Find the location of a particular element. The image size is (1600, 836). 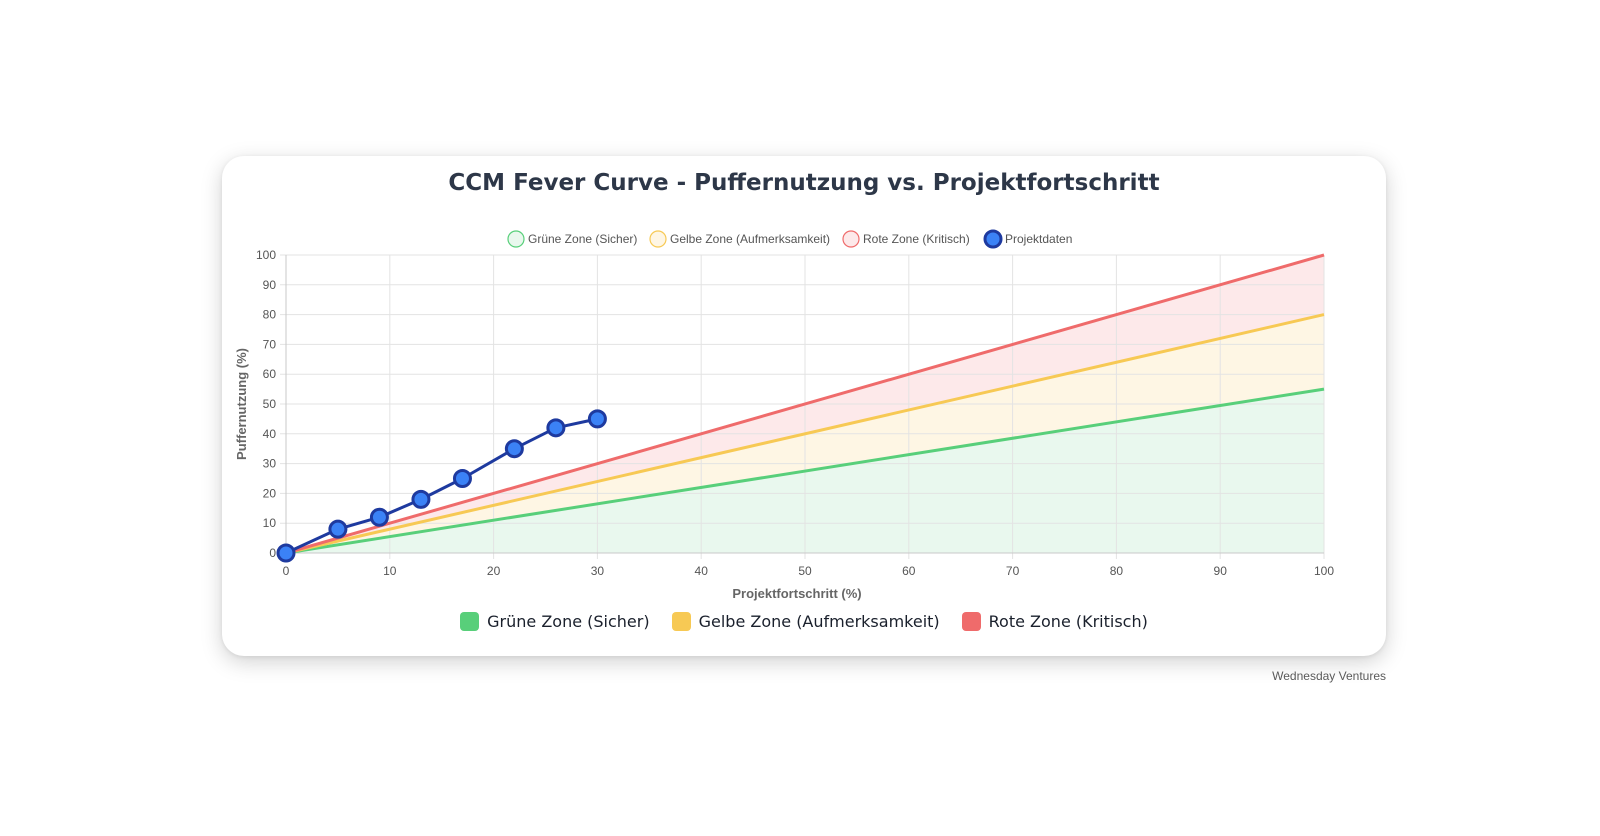

x-tick-label: 10 is located at coordinates (390, 571).